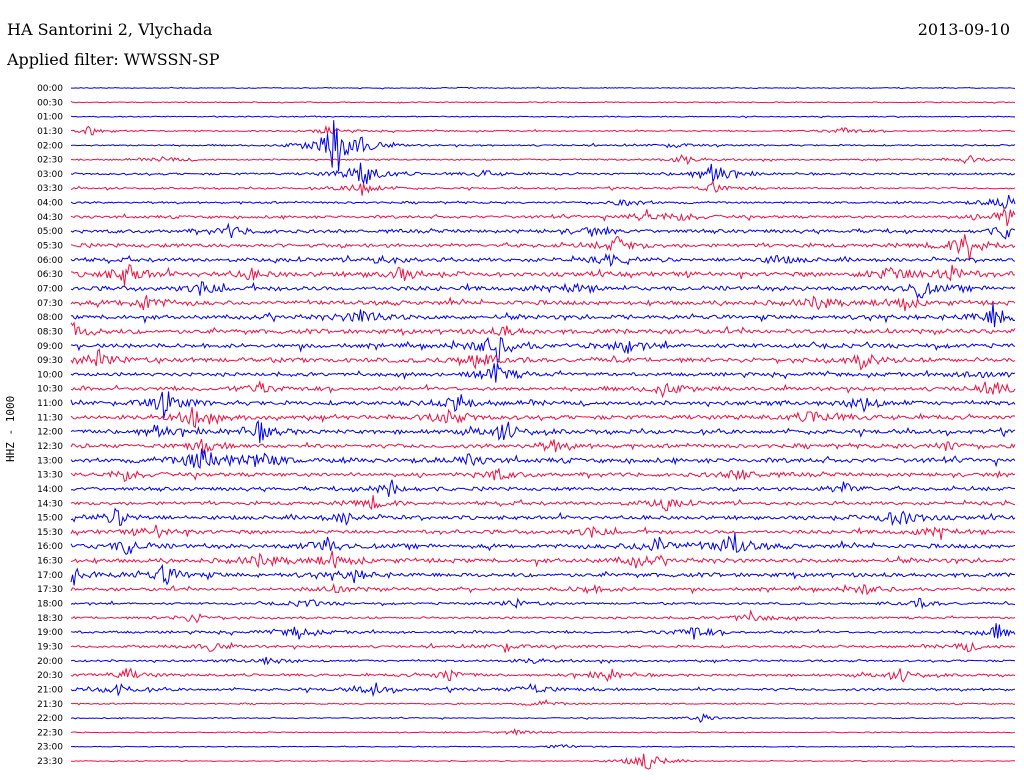 The width and height of the screenshot is (1024, 780). Describe the element at coordinates (50, 418) in the screenshot. I see `time-tick-label: 11:30` at that location.